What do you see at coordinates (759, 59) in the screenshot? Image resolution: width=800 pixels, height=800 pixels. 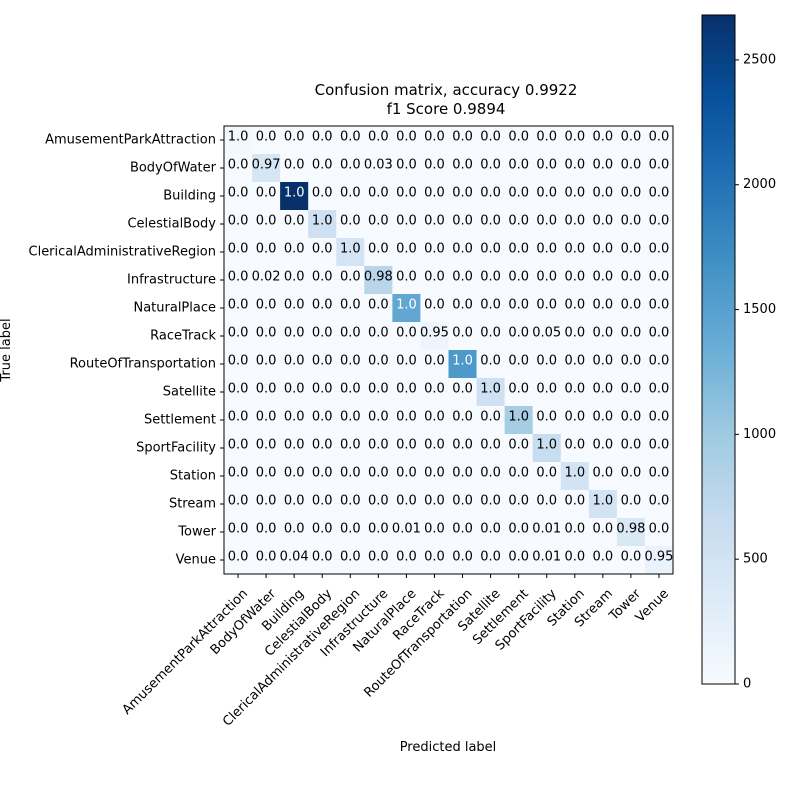 I see `colorbar-tick-label: 2500` at bounding box center [759, 59].